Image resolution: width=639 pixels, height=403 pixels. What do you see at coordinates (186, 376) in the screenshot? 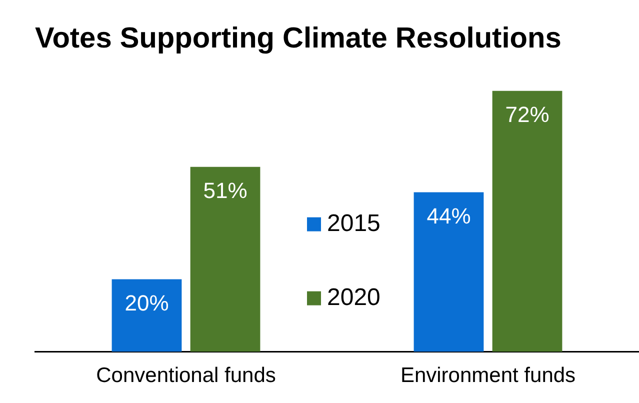
I see `x-tick-label: Conventional funds` at bounding box center [186, 376].